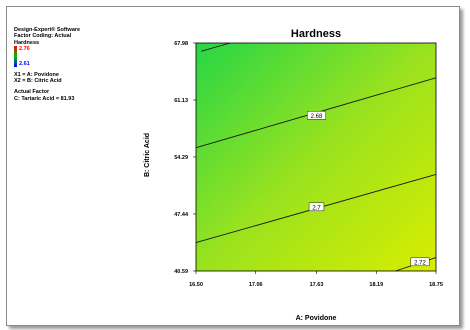 The image size is (470, 330). What do you see at coordinates (47, 56) in the screenshot?
I see `legend-color-scale: 2.76 2.61` at bounding box center [47, 56].